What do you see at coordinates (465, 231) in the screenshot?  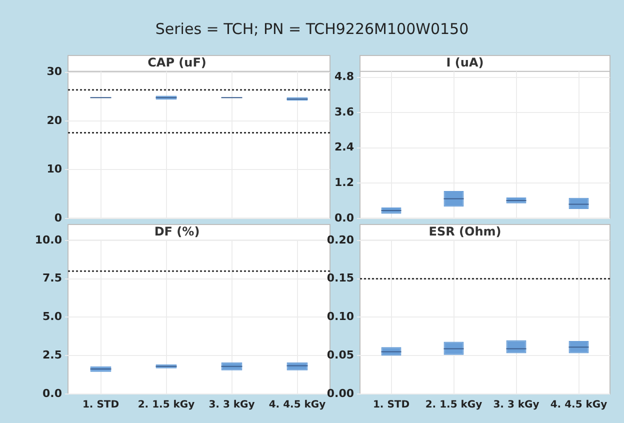 I see `chart-title: ESR (Ohm)` at bounding box center [465, 231].